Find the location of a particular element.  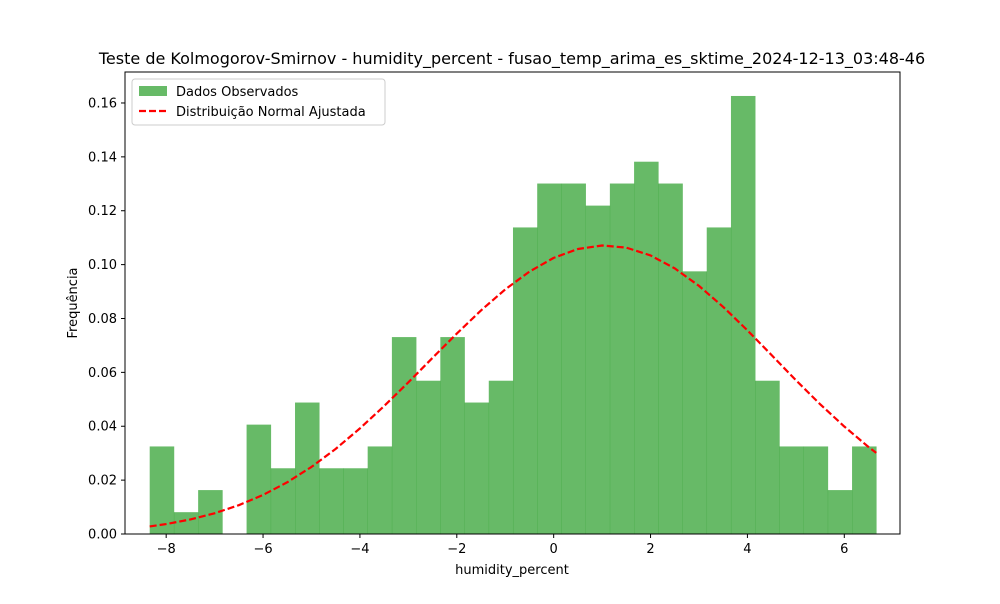

legend-swatch-bars is located at coordinates (153, 91).